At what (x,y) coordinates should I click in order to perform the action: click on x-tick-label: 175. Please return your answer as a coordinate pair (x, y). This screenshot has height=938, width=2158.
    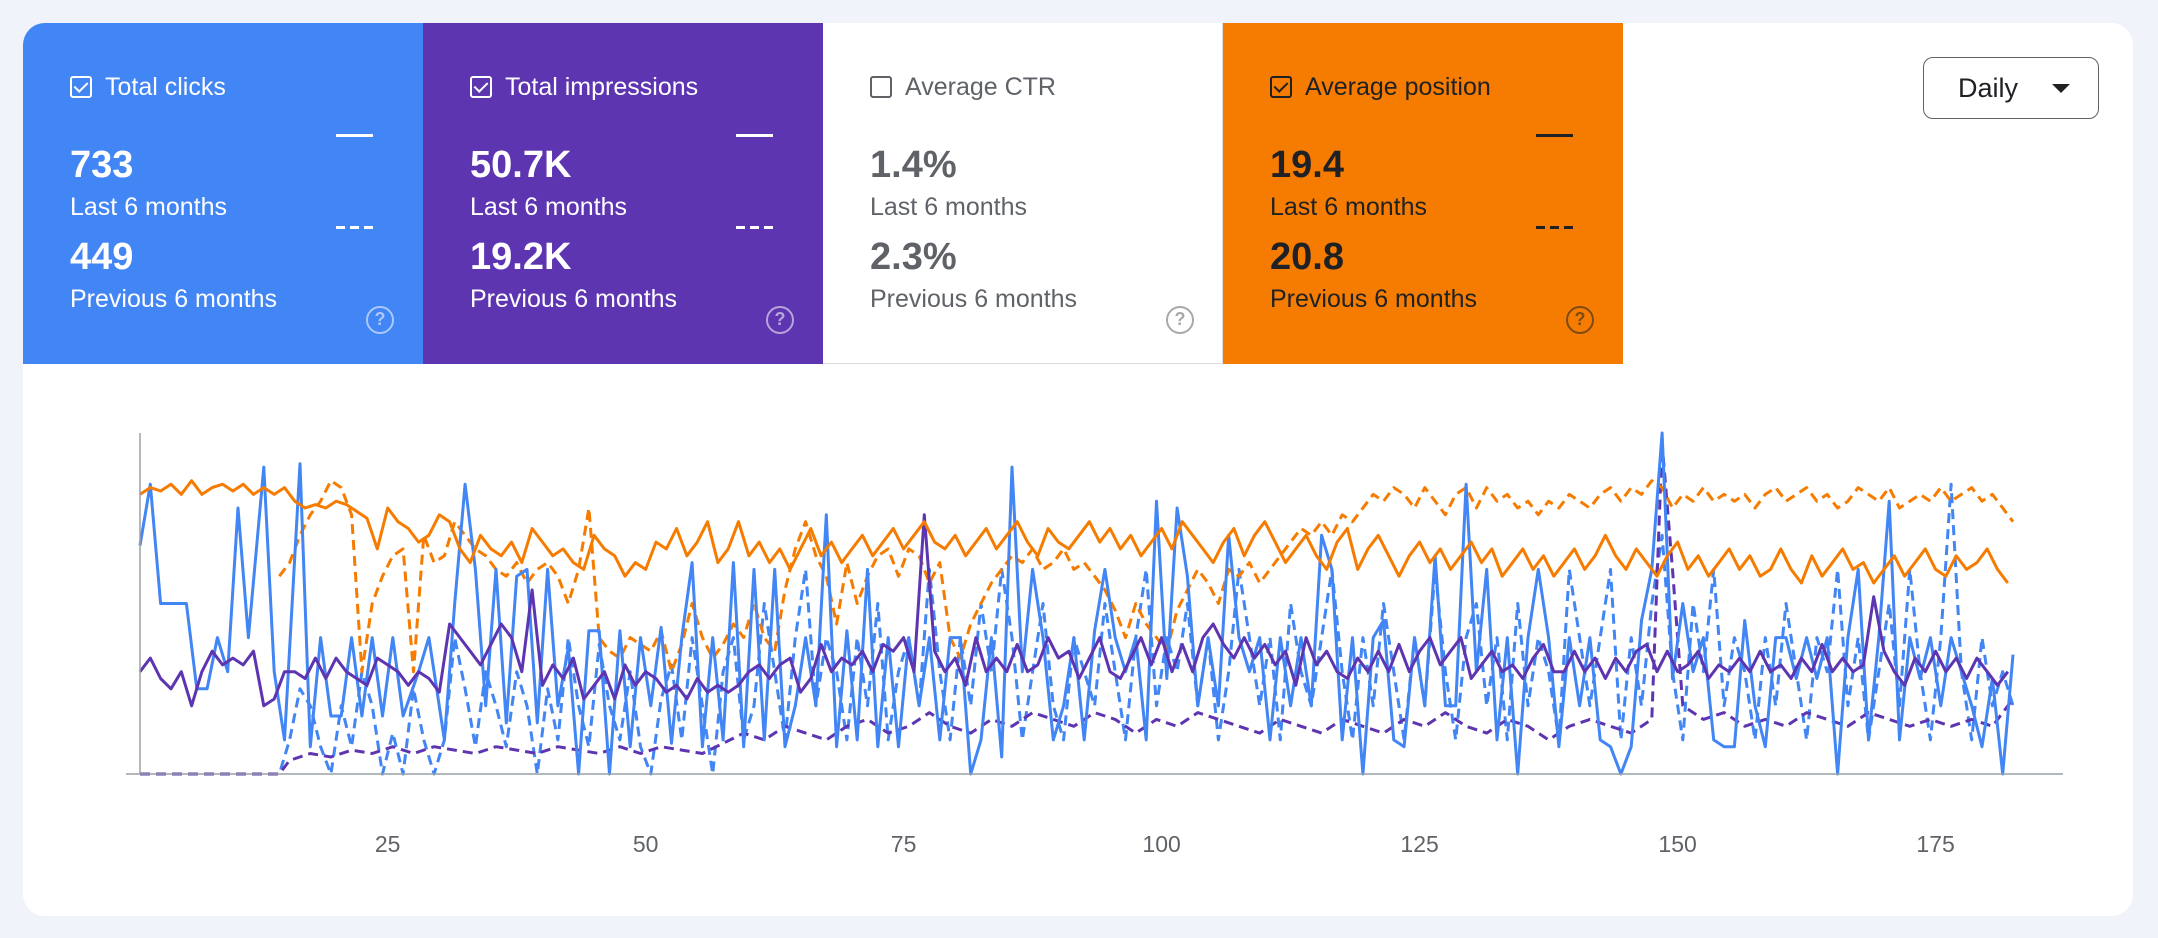
    Looking at the image, I should click on (1935, 844).